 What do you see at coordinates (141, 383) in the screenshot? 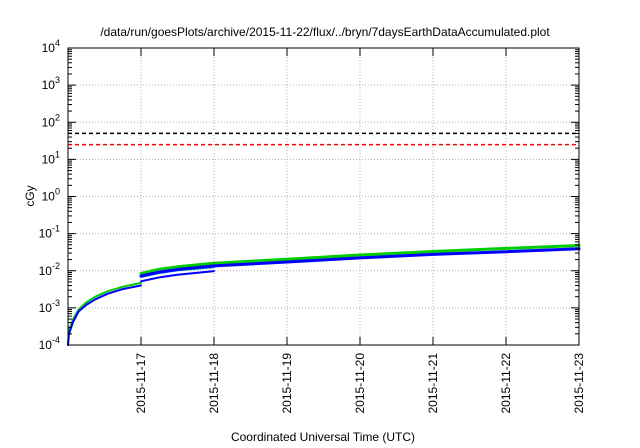
I see `x-tick-label: 2015-11-17` at bounding box center [141, 383].